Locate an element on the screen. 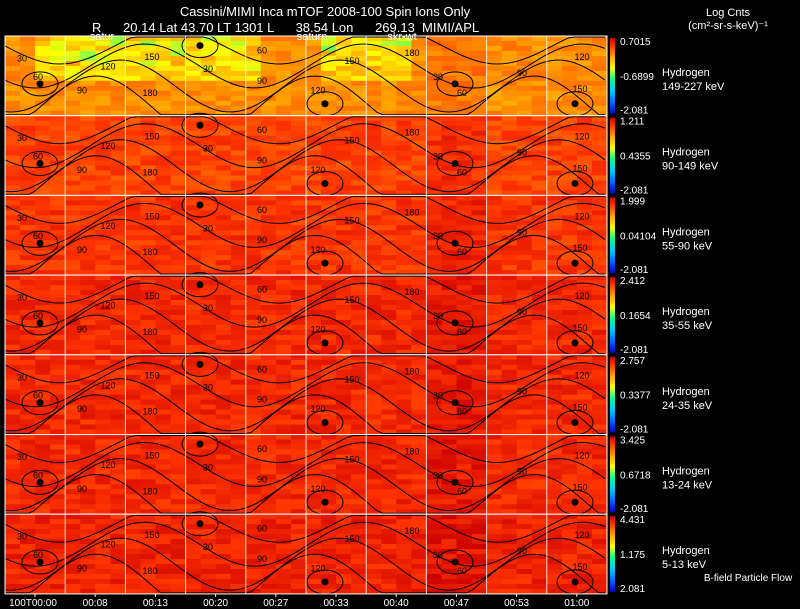  contour-label: 30 is located at coordinates (22, 457).